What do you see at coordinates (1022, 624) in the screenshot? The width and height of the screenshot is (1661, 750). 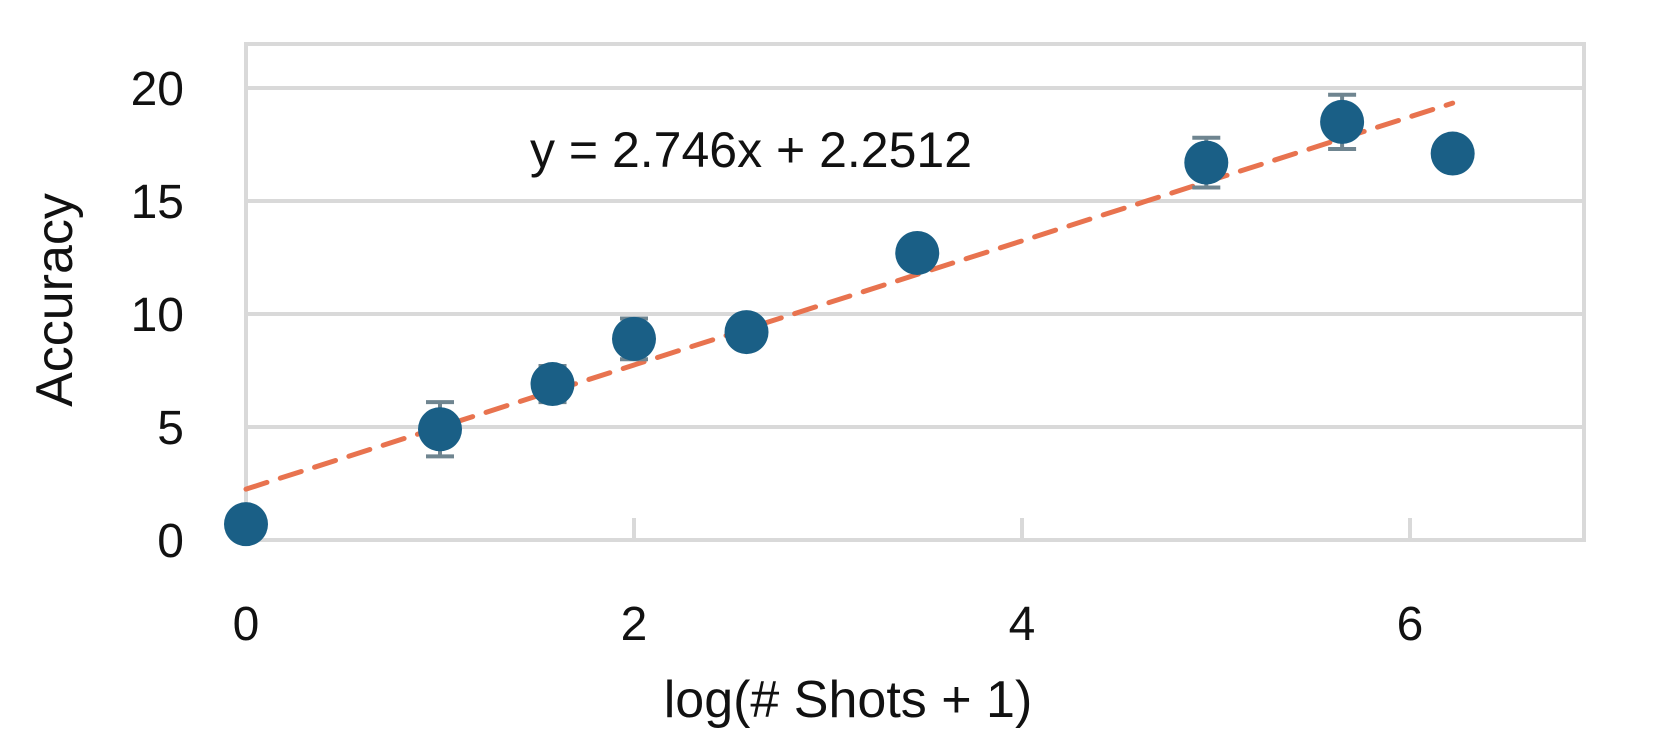 I see `x-tick-label: 4` at bounding box center [1022, 624].